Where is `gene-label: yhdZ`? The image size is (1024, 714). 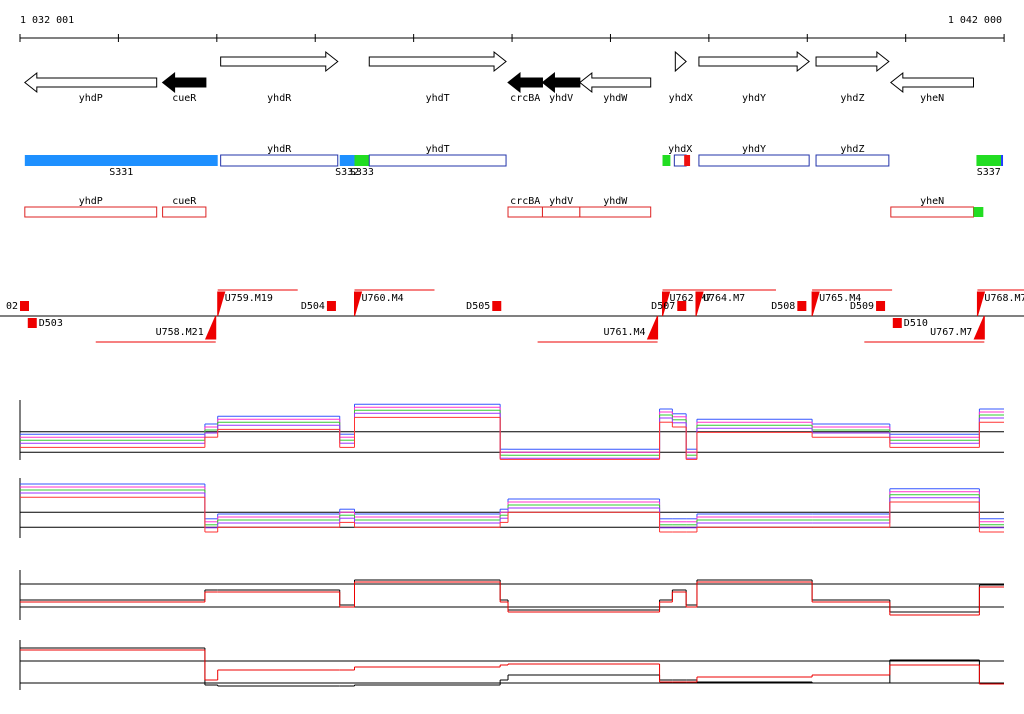
gene-label: yhdZ is located at coordinates (852, 98).